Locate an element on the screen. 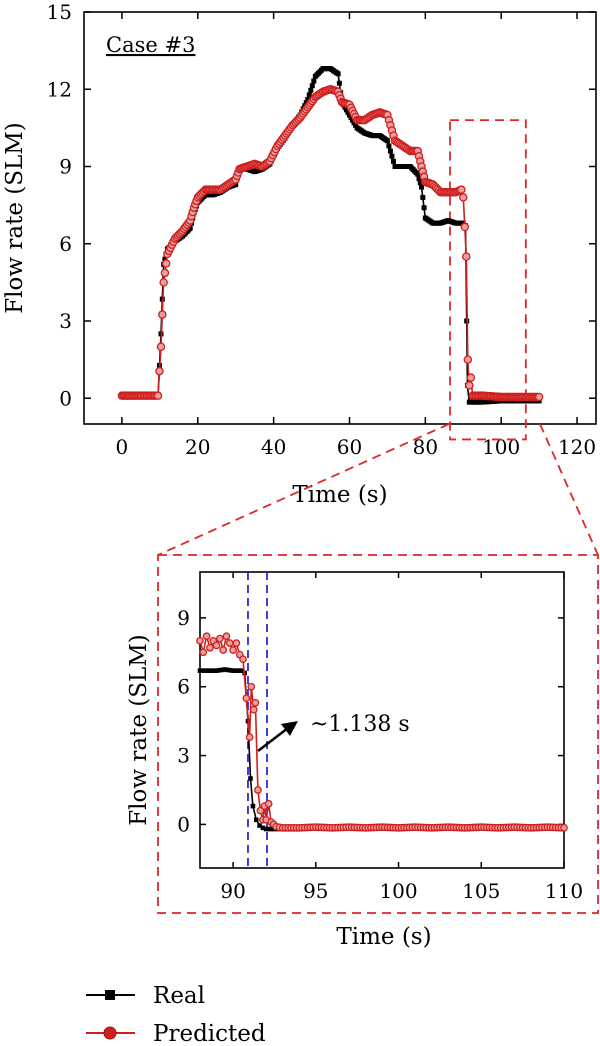  inset-x-axis-title: Time (s) is located at coordinates (383, 937).